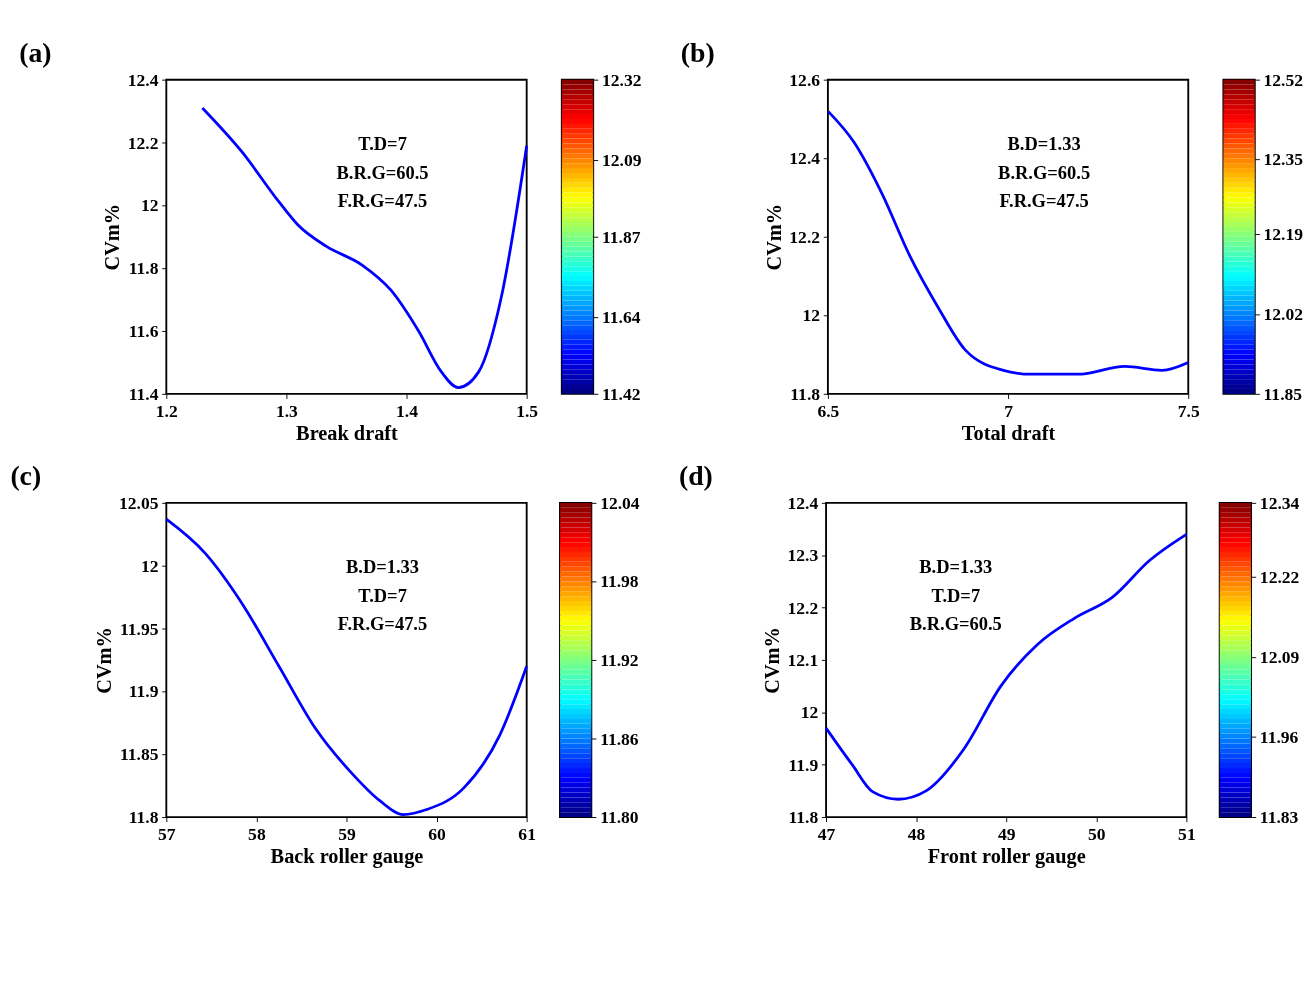 This screenshot has width=1313, height=986. I want to click on color-bar-label: 12.02, so click(1283, 314).